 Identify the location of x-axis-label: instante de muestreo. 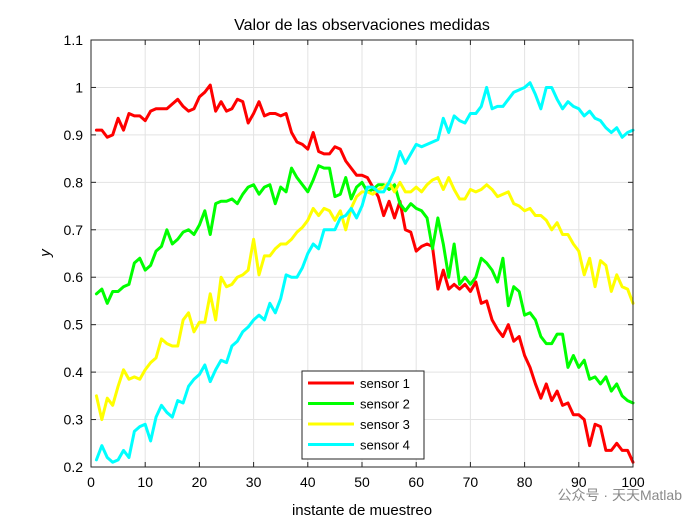
(362, 510).